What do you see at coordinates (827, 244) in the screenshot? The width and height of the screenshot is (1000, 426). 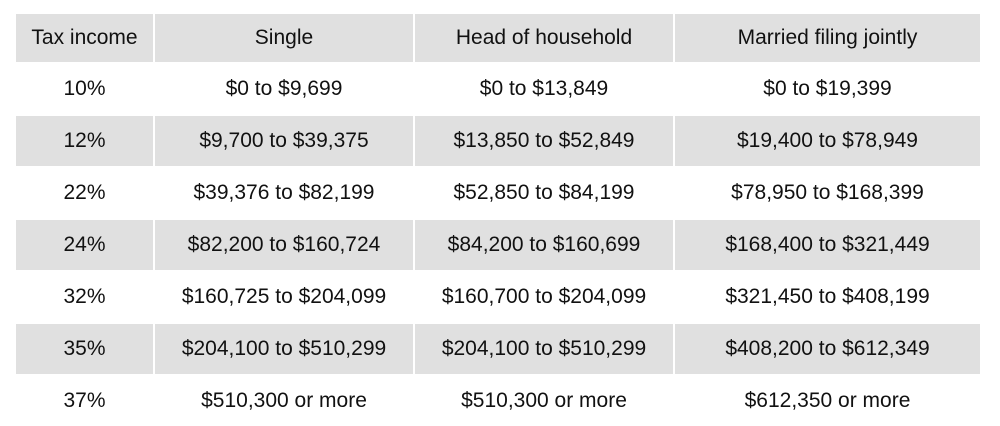 I see `married-filing-jointly-cell: $168,400 to $321,449` at bounding box center [827, 244].